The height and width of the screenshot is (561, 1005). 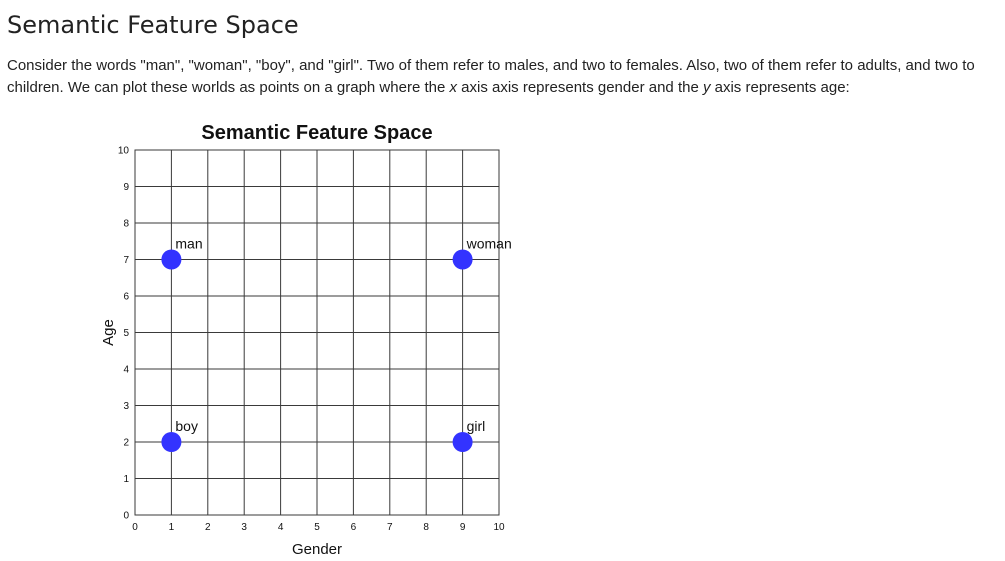 What do you see at coordinates (186, 426) in the screenshot?
I see `point-label-boy: boy` at bounding box center [186, 426].